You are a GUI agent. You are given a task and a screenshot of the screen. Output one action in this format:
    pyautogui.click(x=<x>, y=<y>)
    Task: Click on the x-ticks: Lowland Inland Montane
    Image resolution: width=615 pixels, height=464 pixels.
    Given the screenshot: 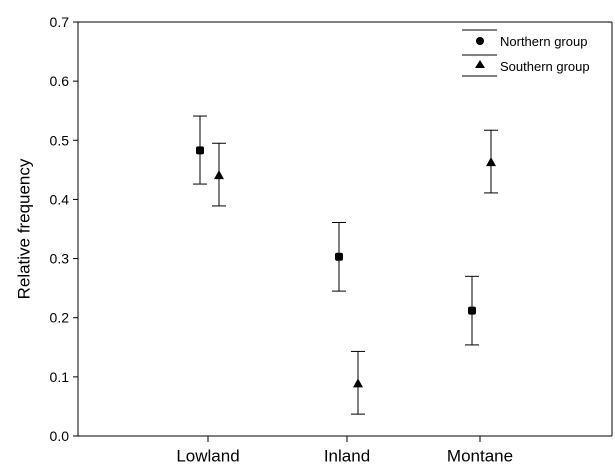 What is the action you would take?
    pyautogui.click(x=344, y=450)
    